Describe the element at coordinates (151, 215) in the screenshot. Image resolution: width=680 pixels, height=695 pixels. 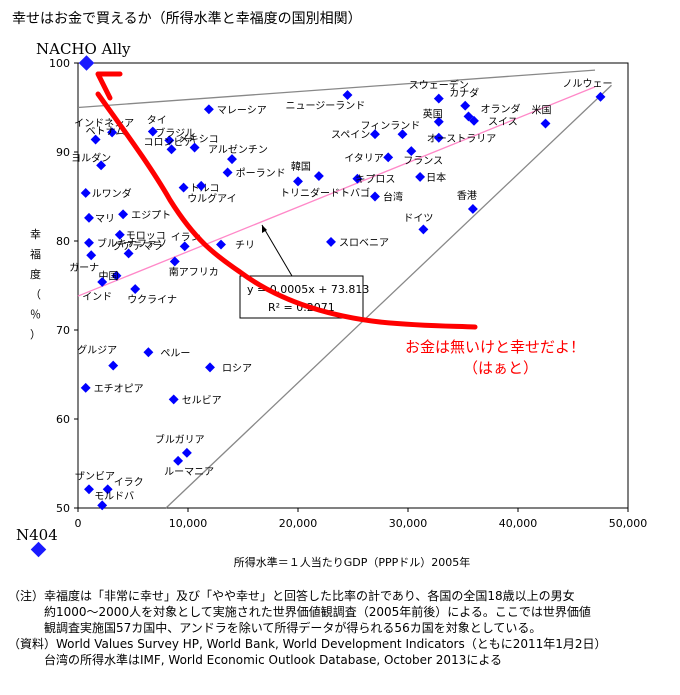
I see `data-point-label: エジプト` at that location.